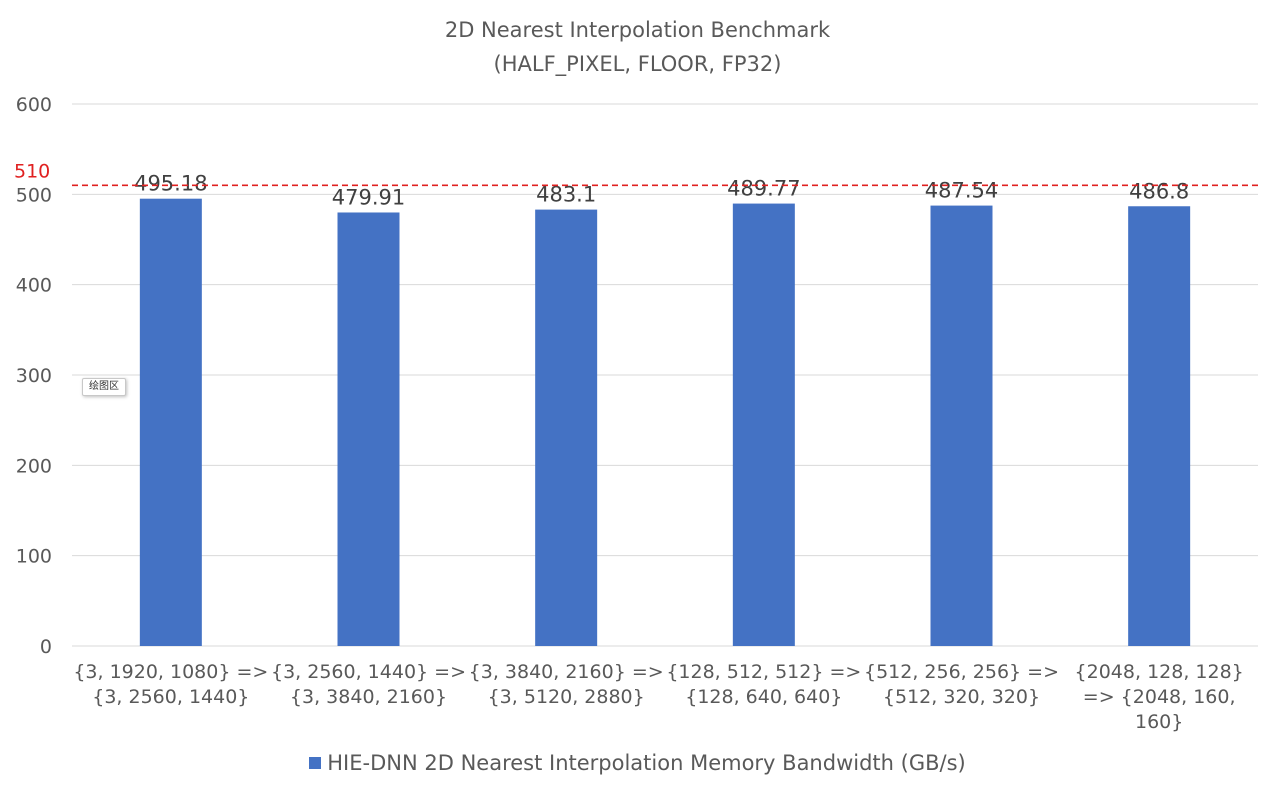 The width and height of the screenshot is (1275, 791). I want to click on x-tick-label: {3, 1920, 1080} =>, so click(170, 672).